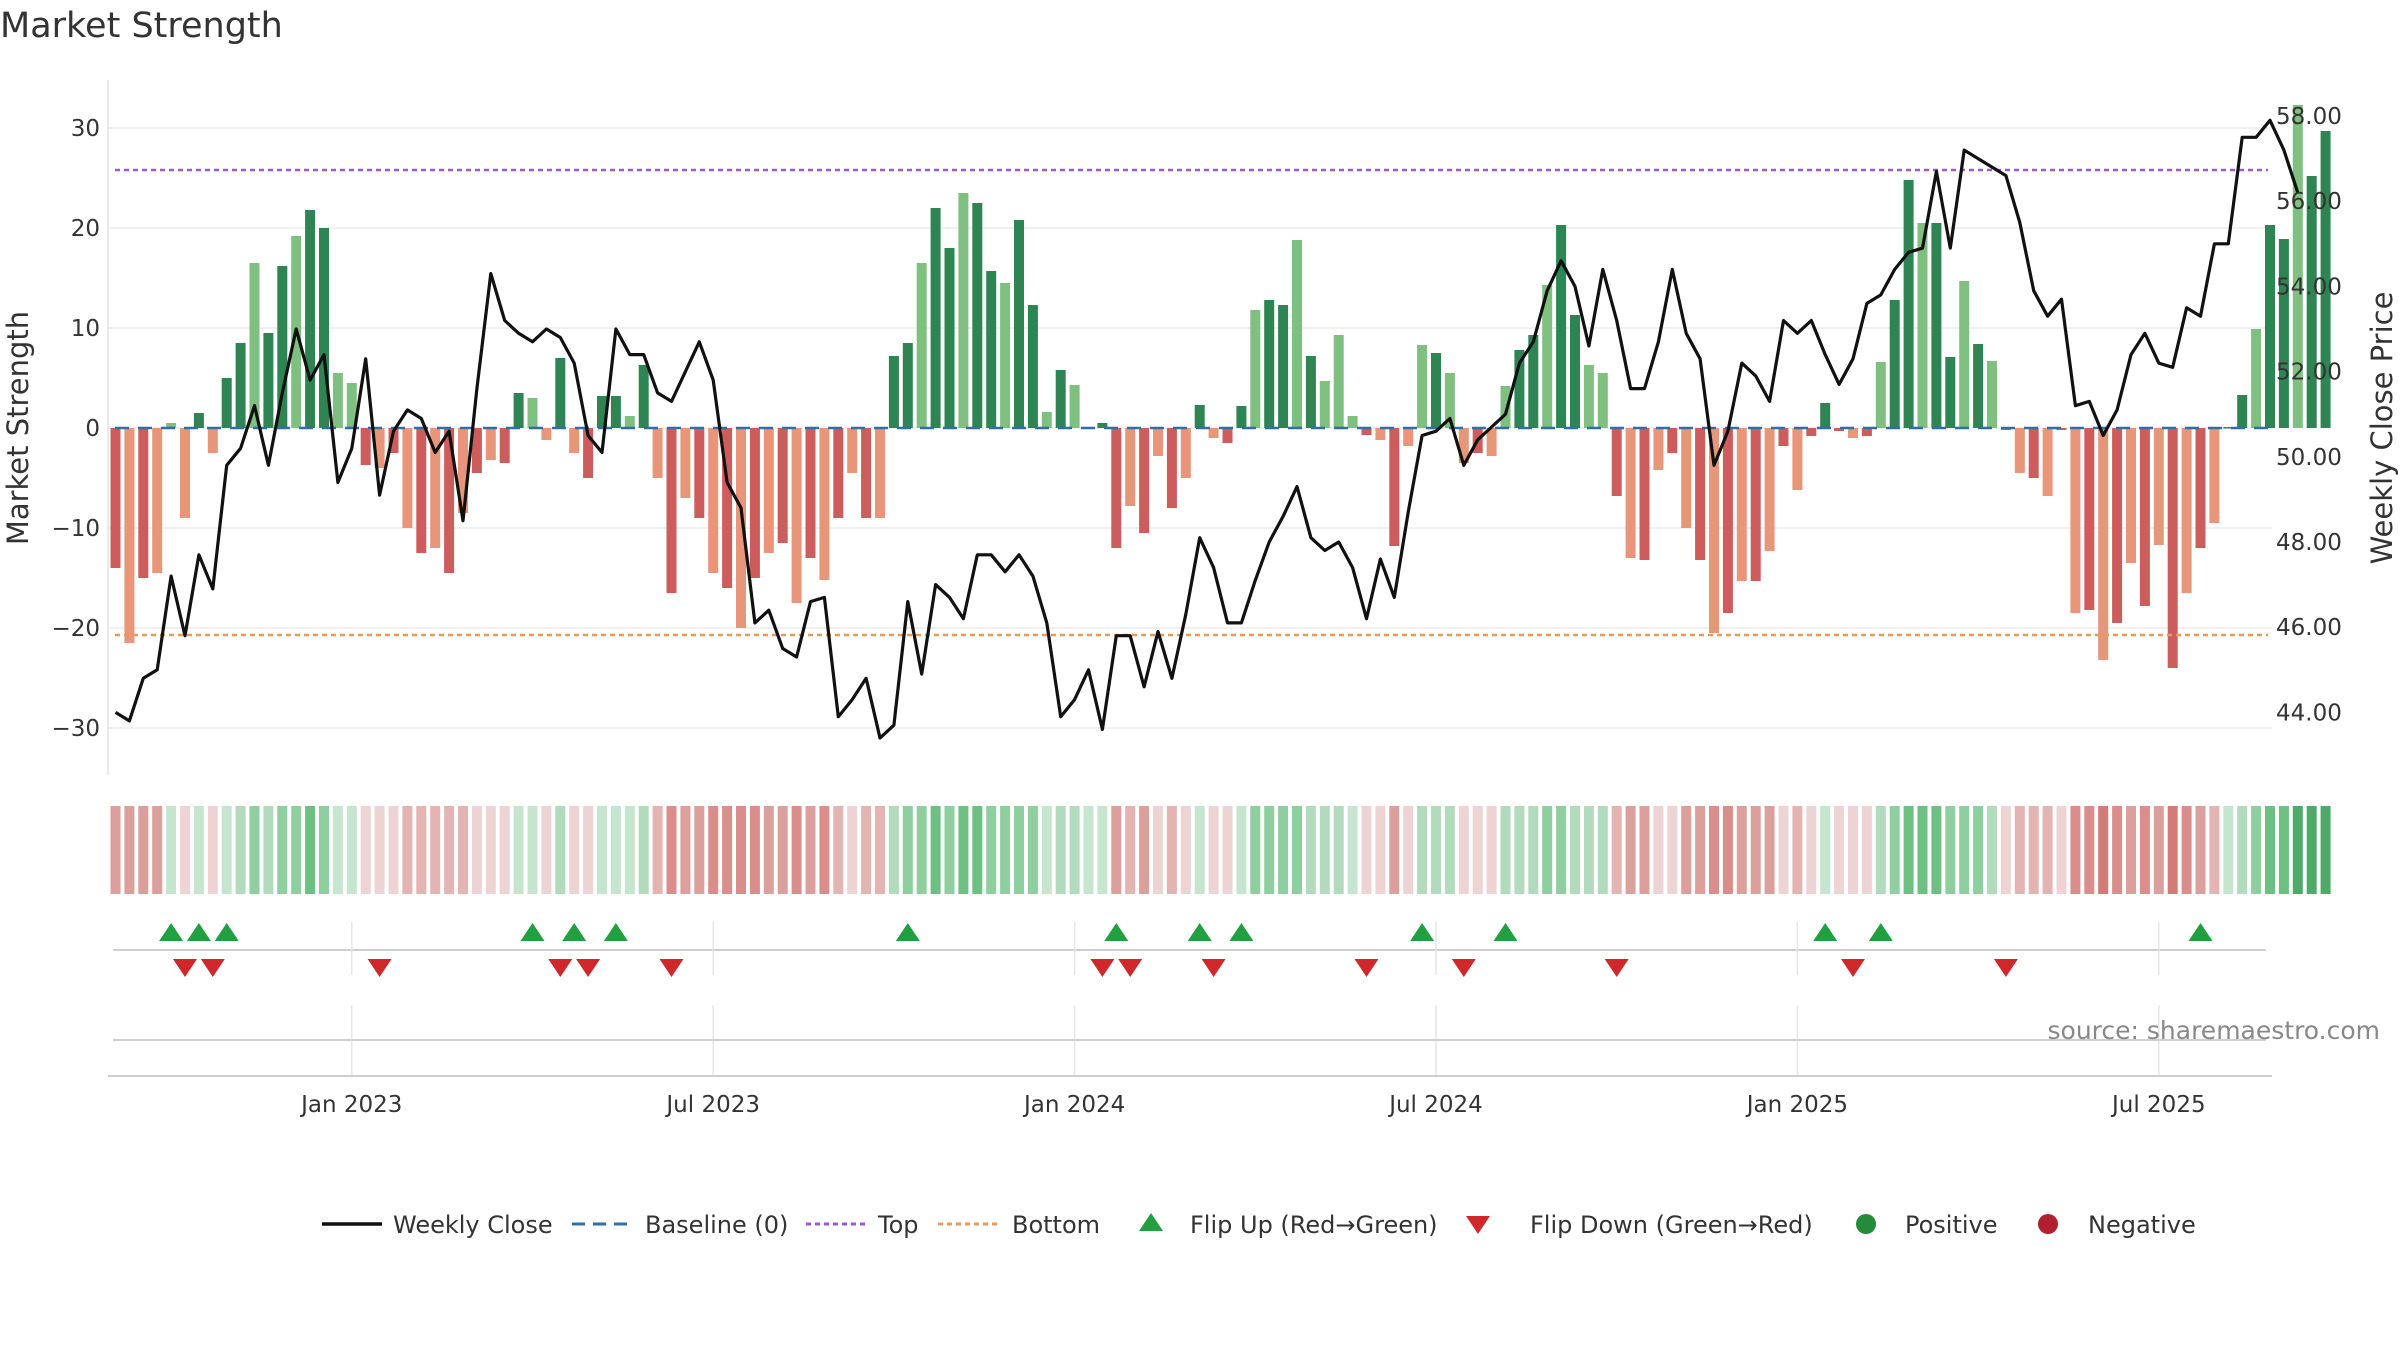 This screenshot has height=1350, width=2400. I want to click on x-tick-label: Jul 2023, so click(712, 1105).